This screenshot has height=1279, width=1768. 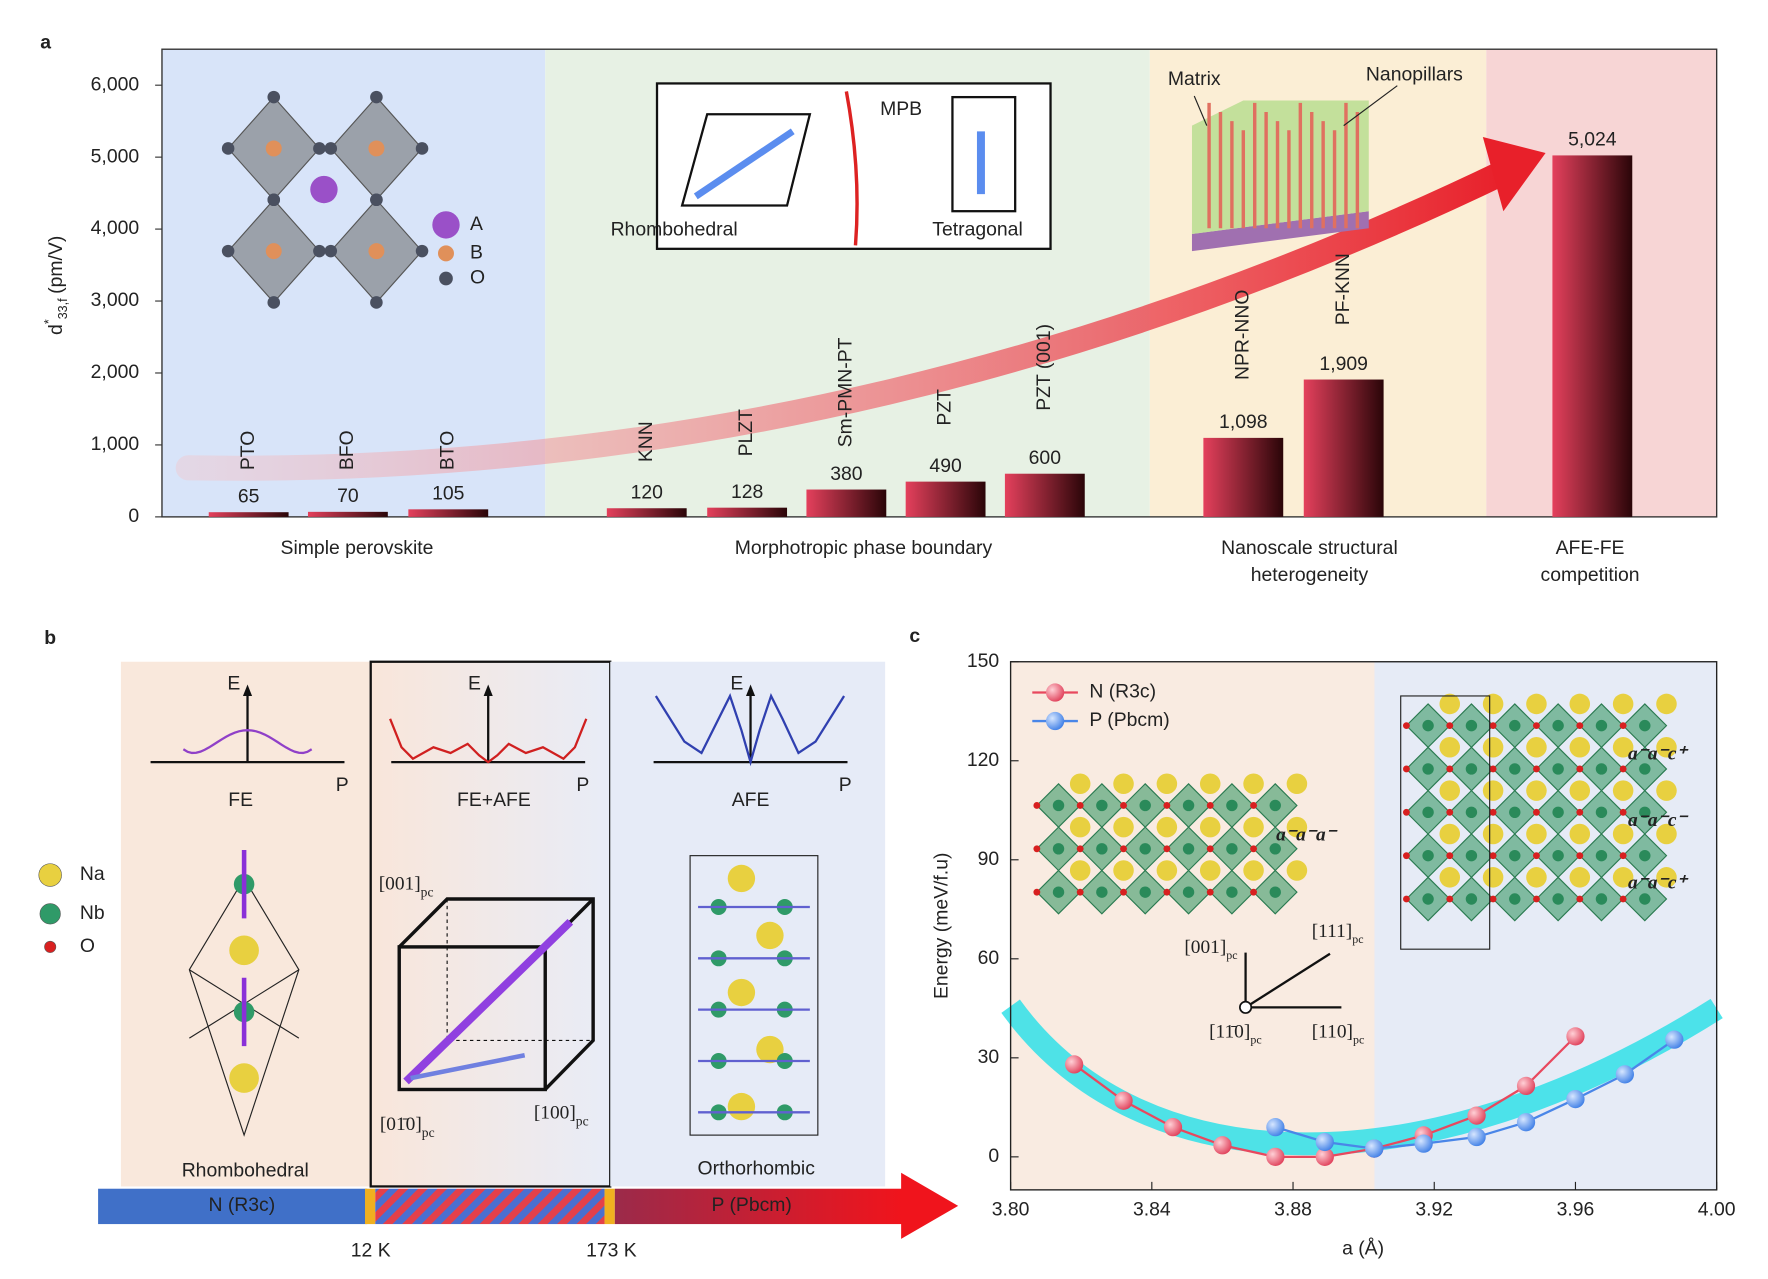 What do you see at coordinates (751, 1205) in the screenshot?
I see `phase-bar-label: P (Pbcm)` at bounding box center [751, 1205].